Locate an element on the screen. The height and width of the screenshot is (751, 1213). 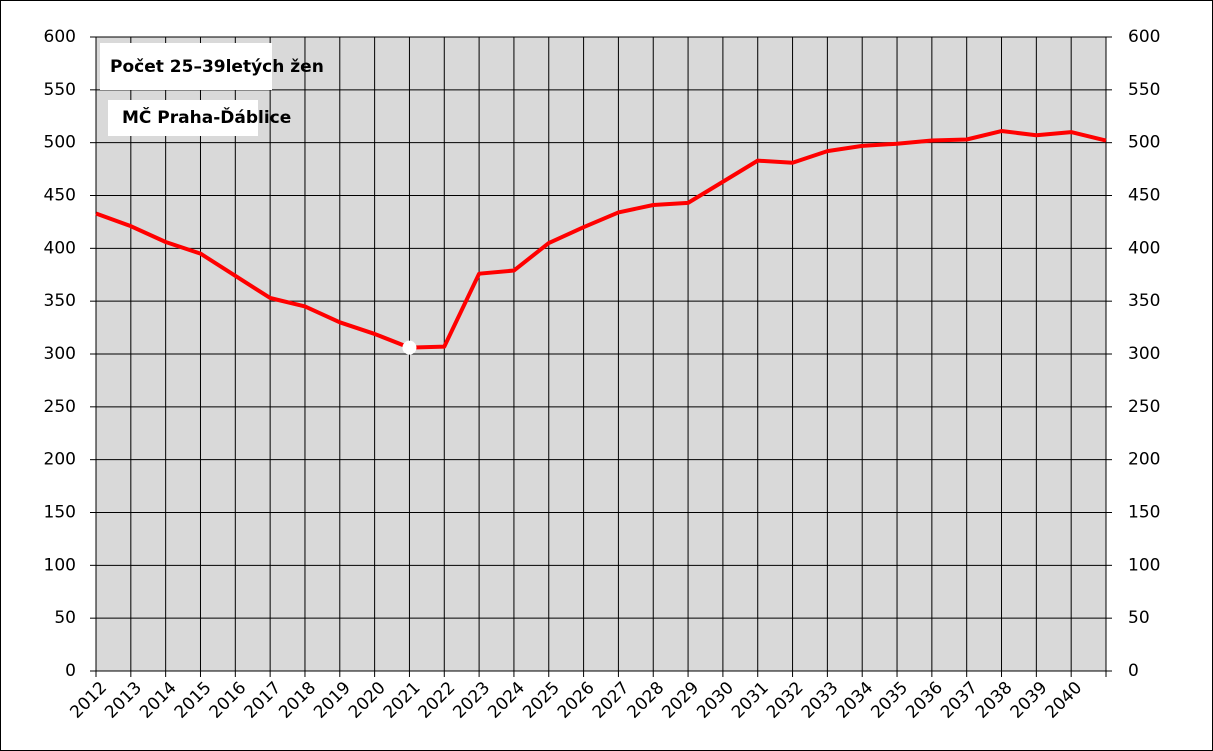
y-tick-label: 0 is located at coordinates (70, 671).